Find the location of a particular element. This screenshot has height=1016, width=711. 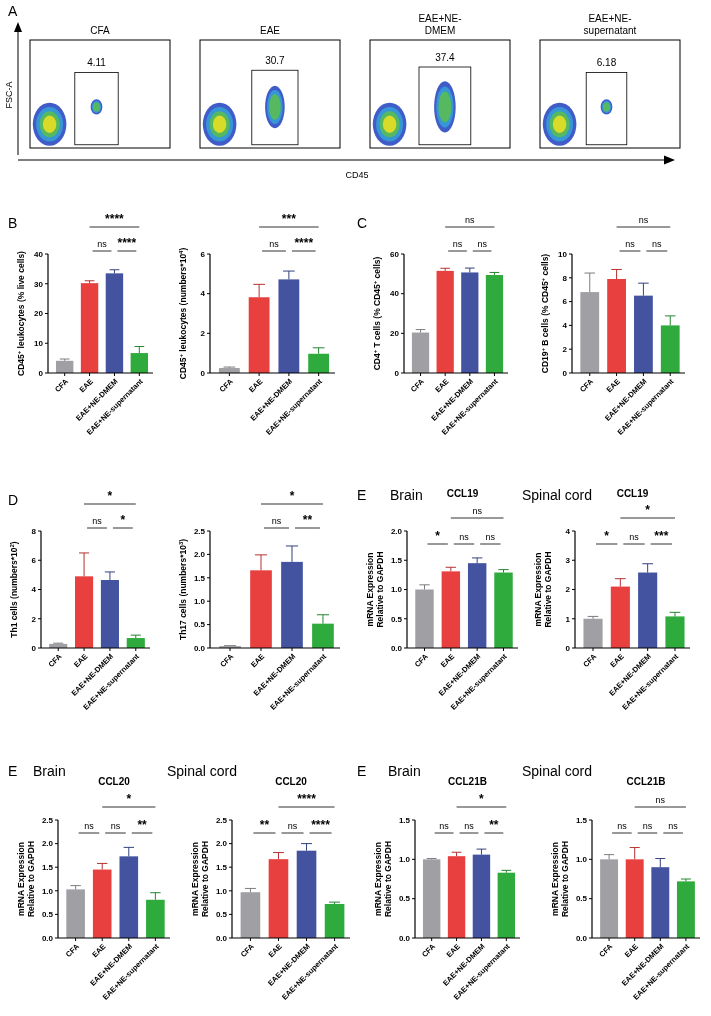

chart-title: CCL20 is located at coordinates (114, 781).